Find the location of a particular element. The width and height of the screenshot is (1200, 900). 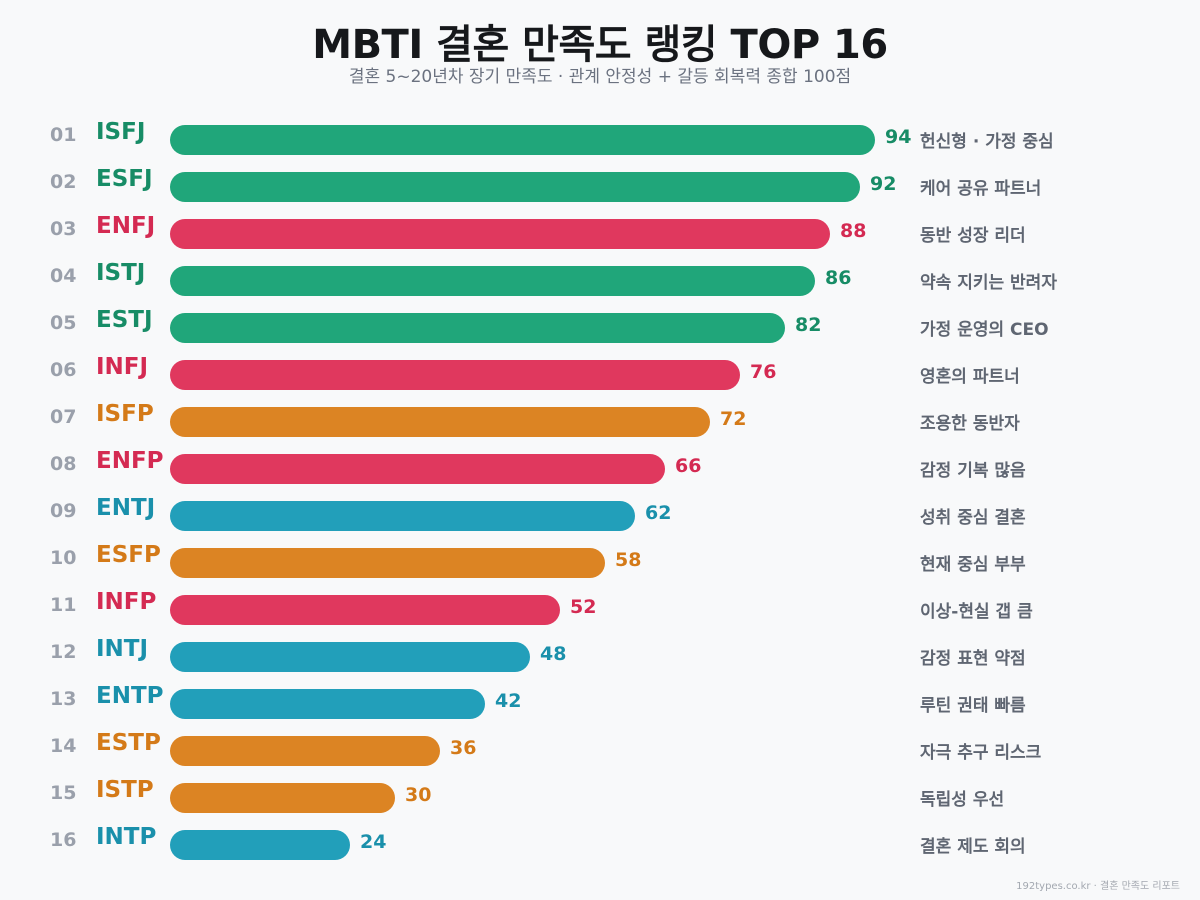

rank-label: 03 is located at coordinates (63, 229).